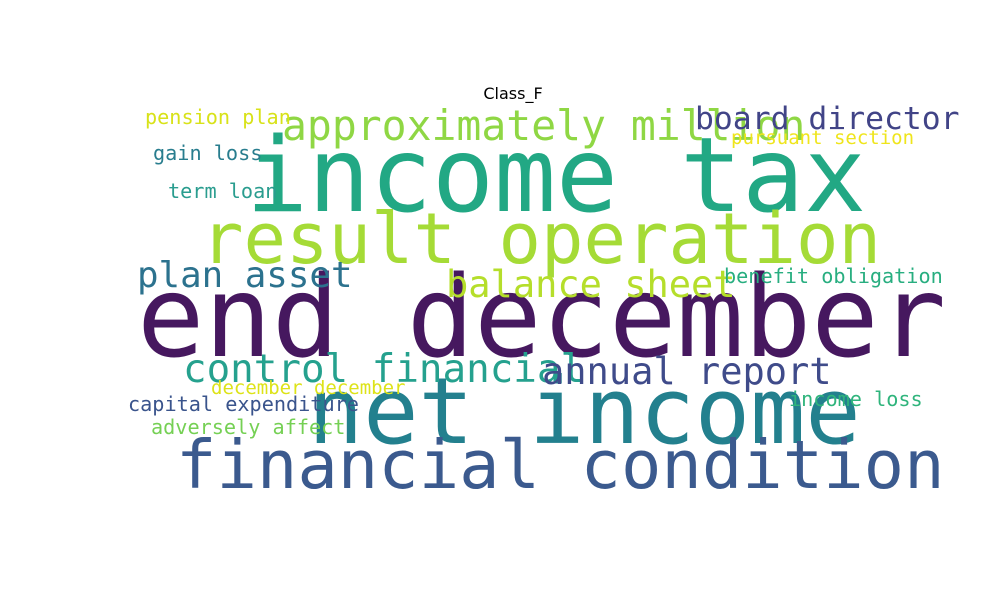  I want to click on word-income-tax: income tax, so click(556, 176).